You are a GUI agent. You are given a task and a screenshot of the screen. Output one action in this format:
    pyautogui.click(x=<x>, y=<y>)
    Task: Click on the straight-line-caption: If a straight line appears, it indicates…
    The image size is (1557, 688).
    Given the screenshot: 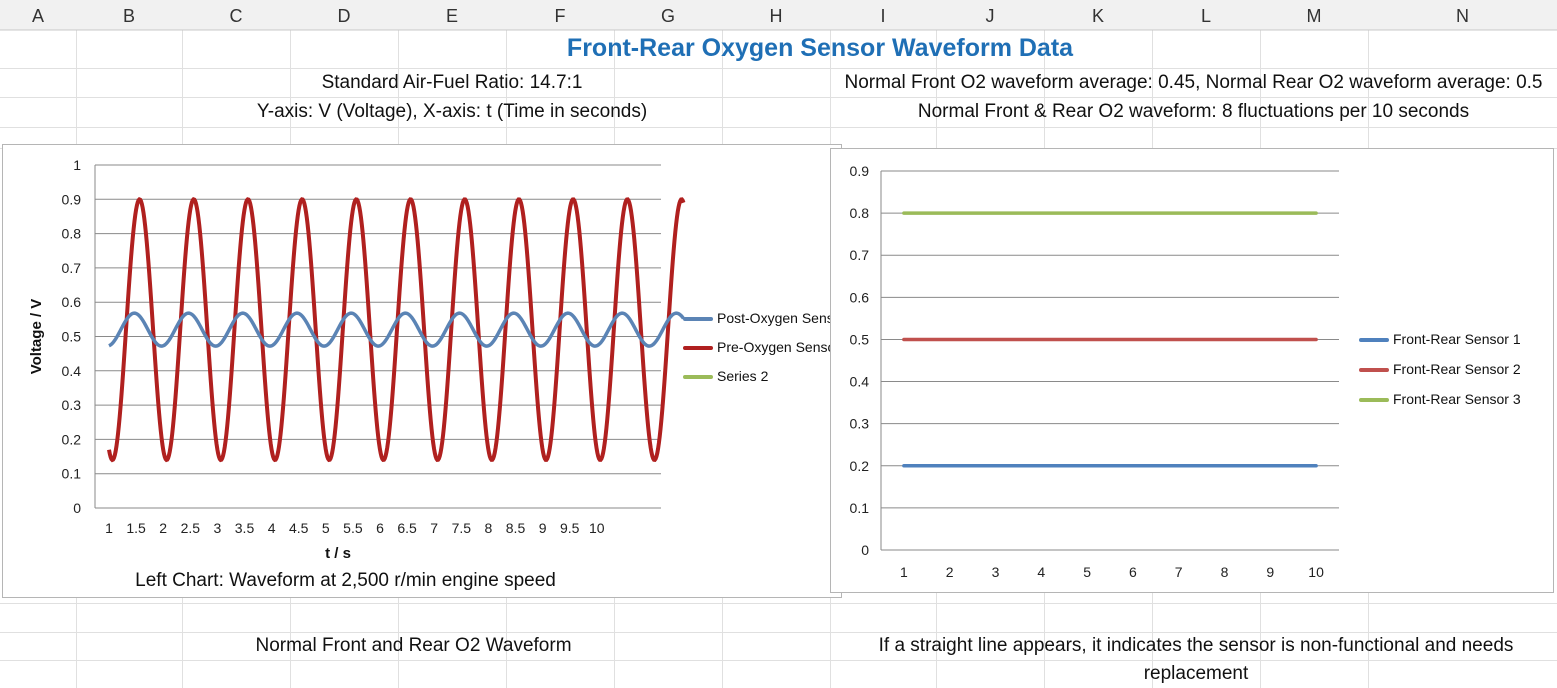 What is the action you would take?
    pyautogui.click(x=1196, y=659)
    